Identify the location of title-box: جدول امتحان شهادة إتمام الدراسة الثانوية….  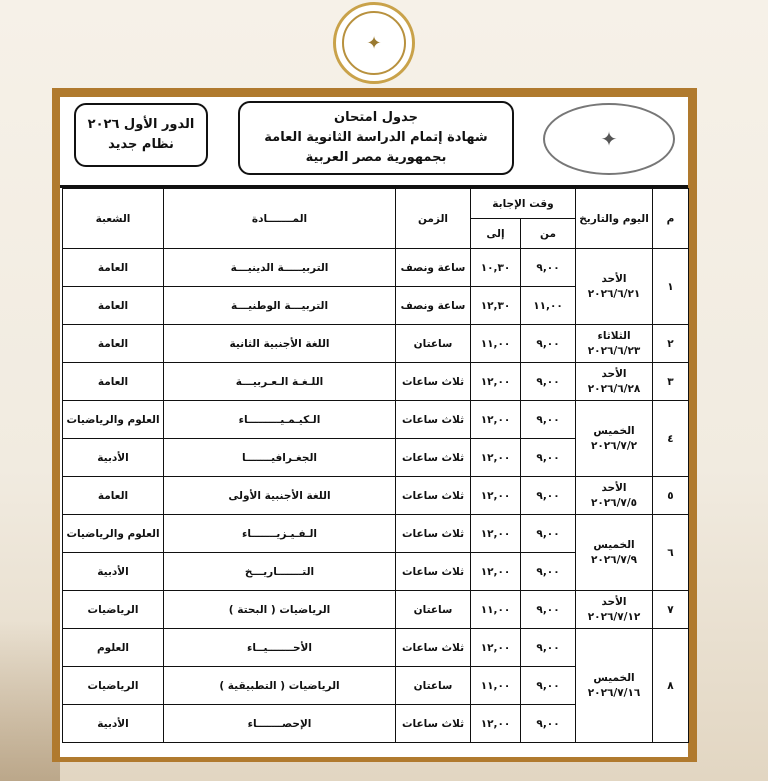
(376, 138).